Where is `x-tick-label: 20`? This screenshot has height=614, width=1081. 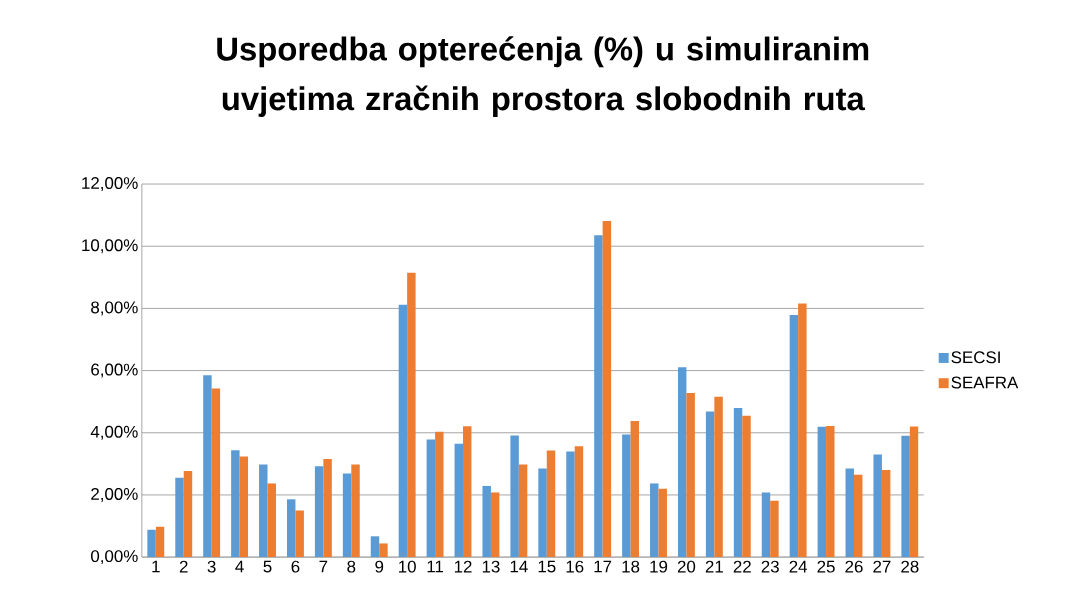
x-tick-label: 20 is located at coordinates (686, 566).